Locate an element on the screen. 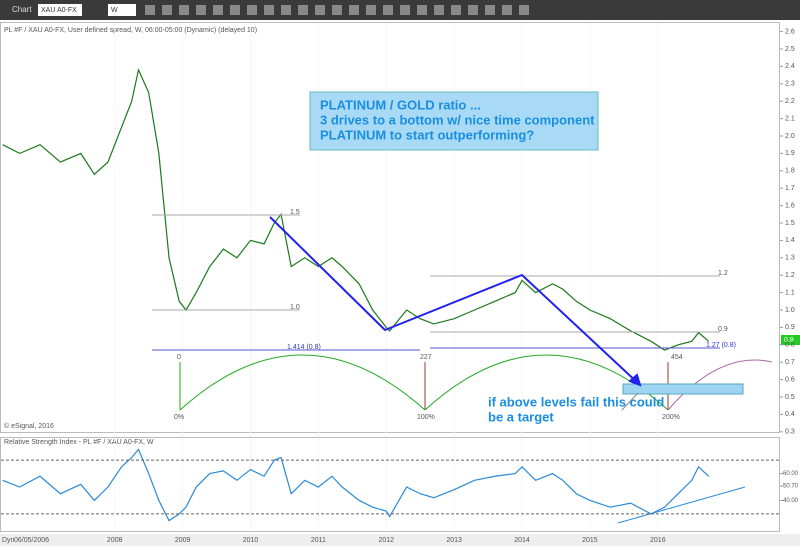 The image size is (800, 551). window-title: Chart is located at coordinates (22, 9).